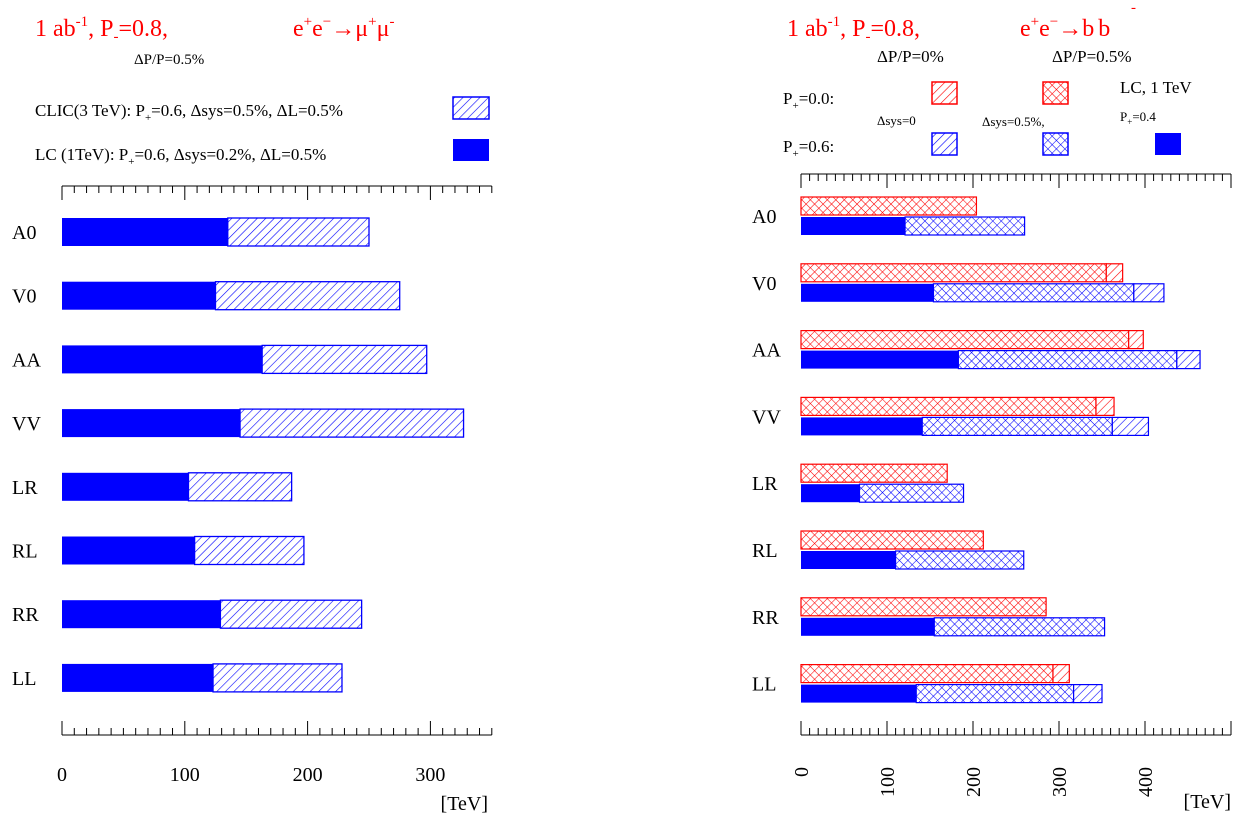 The image size is (1239, 816). I want to click on legend-lc-swatch, so click(471, 150).